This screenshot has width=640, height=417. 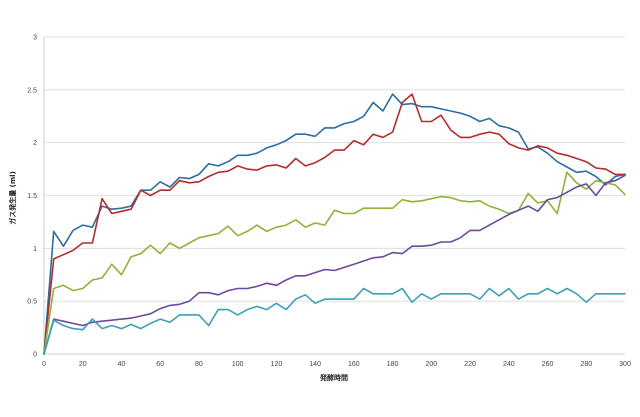 I want to click on x-tick-label: 80, so click(x=199, y=364).